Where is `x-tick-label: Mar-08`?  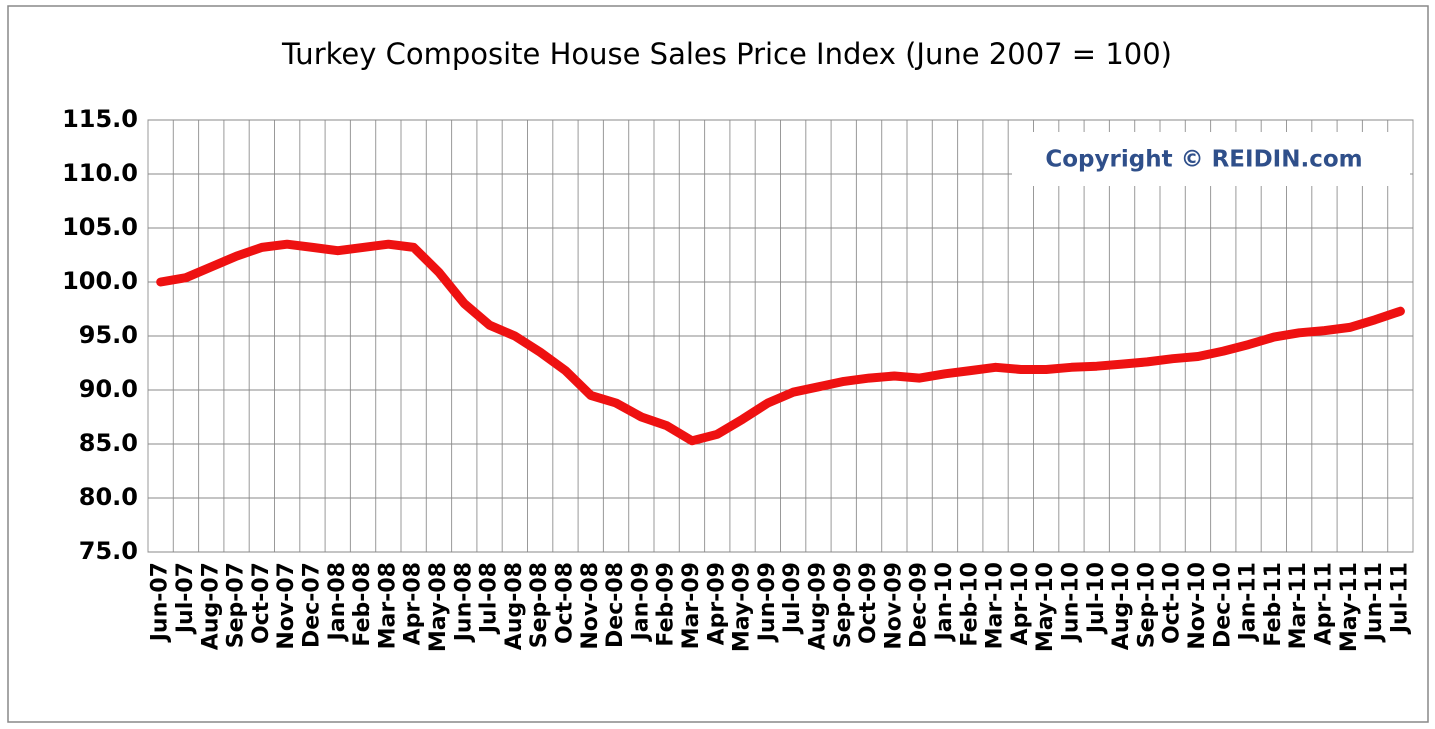 x-tick-label: Mar-08 is located at coordinates (387, 605).